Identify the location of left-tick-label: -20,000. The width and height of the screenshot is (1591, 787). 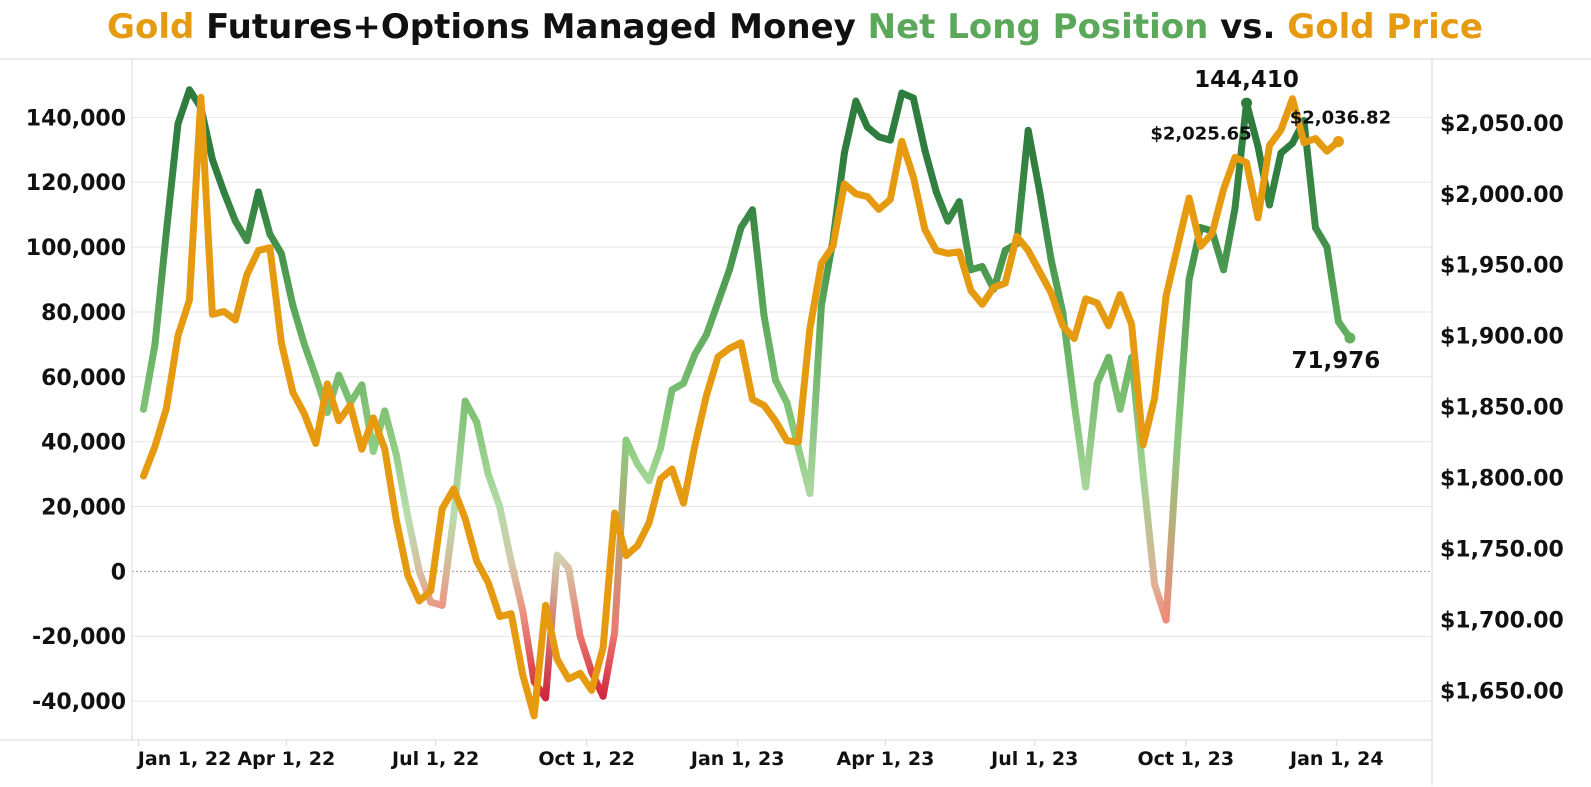
(79, 637).